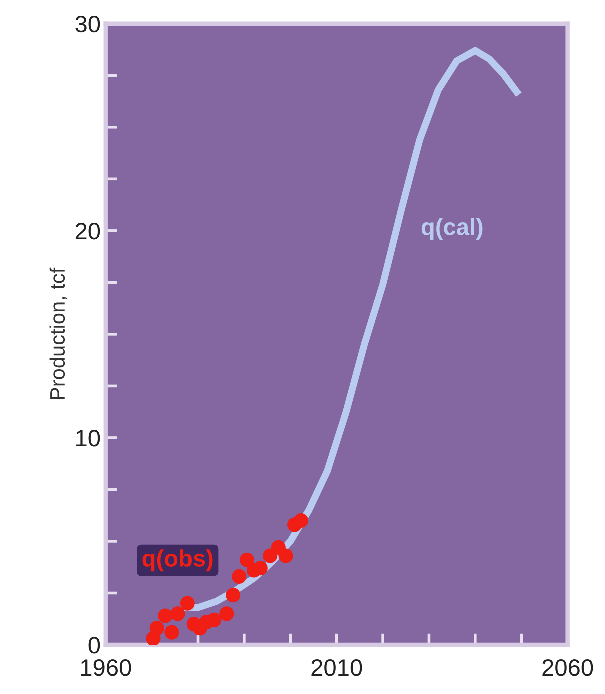 This screenshot has width=605, height=694. Describe the element at coordinates (177, 561) in the screenshot. I see `series-label: q(obs)` at that location.